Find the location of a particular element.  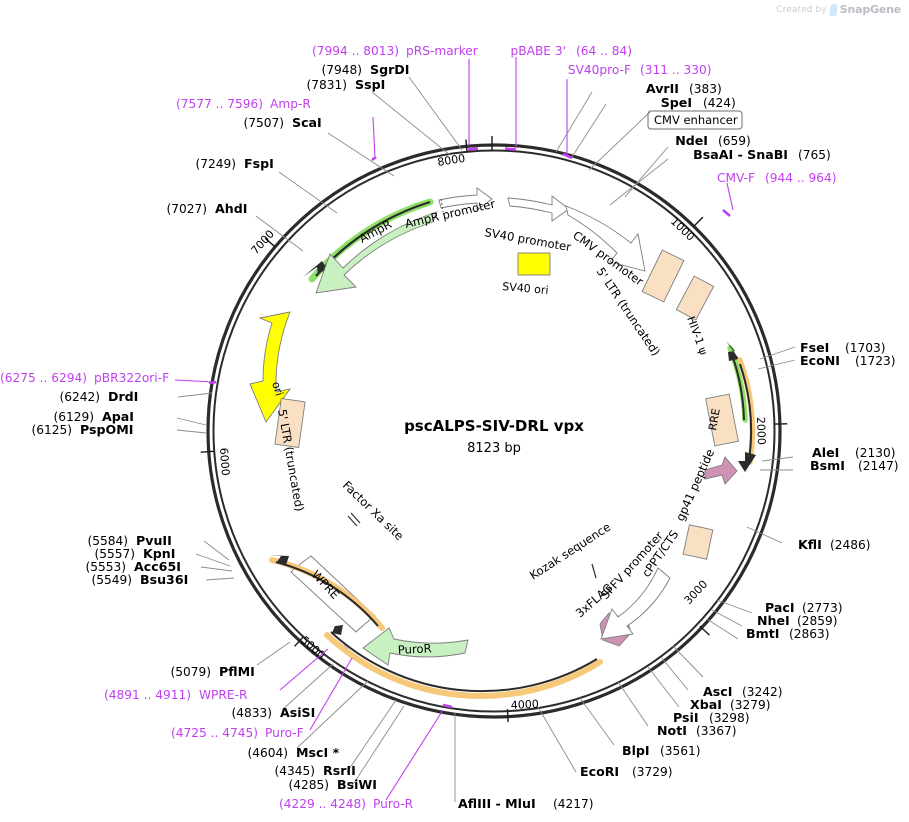

label-puro-r-primer: (4229 .. 4248) Puro-R is located at coordinates (346, 804).